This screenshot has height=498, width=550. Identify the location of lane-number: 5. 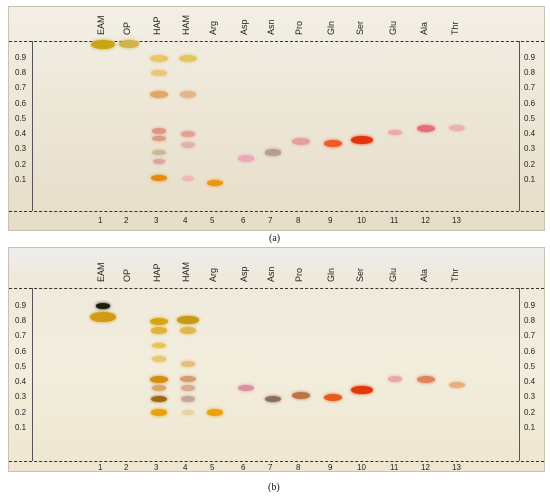
(212, 467).